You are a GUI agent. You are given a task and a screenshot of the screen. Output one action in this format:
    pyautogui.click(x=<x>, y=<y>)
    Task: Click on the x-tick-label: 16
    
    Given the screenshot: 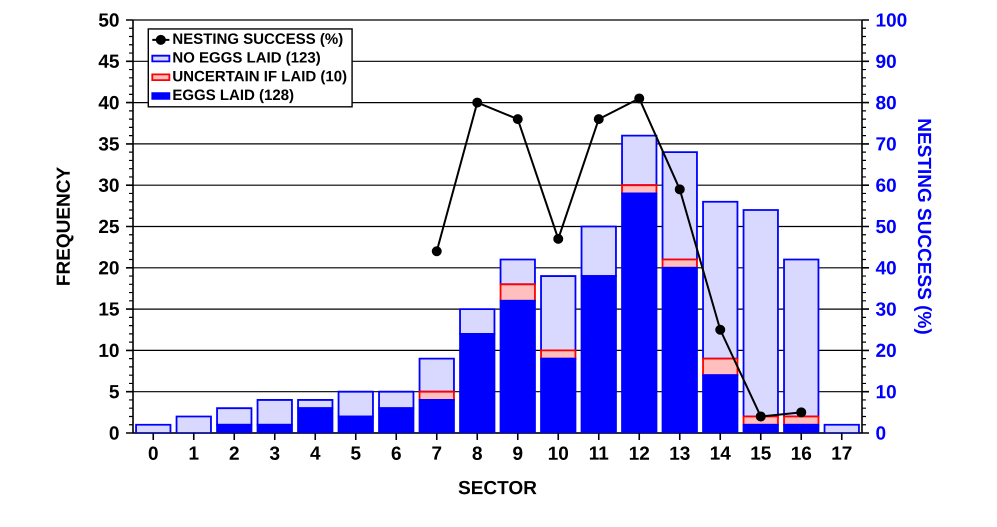 What is the action you would take?
    pyautogui.click(x=802, y=453)
    